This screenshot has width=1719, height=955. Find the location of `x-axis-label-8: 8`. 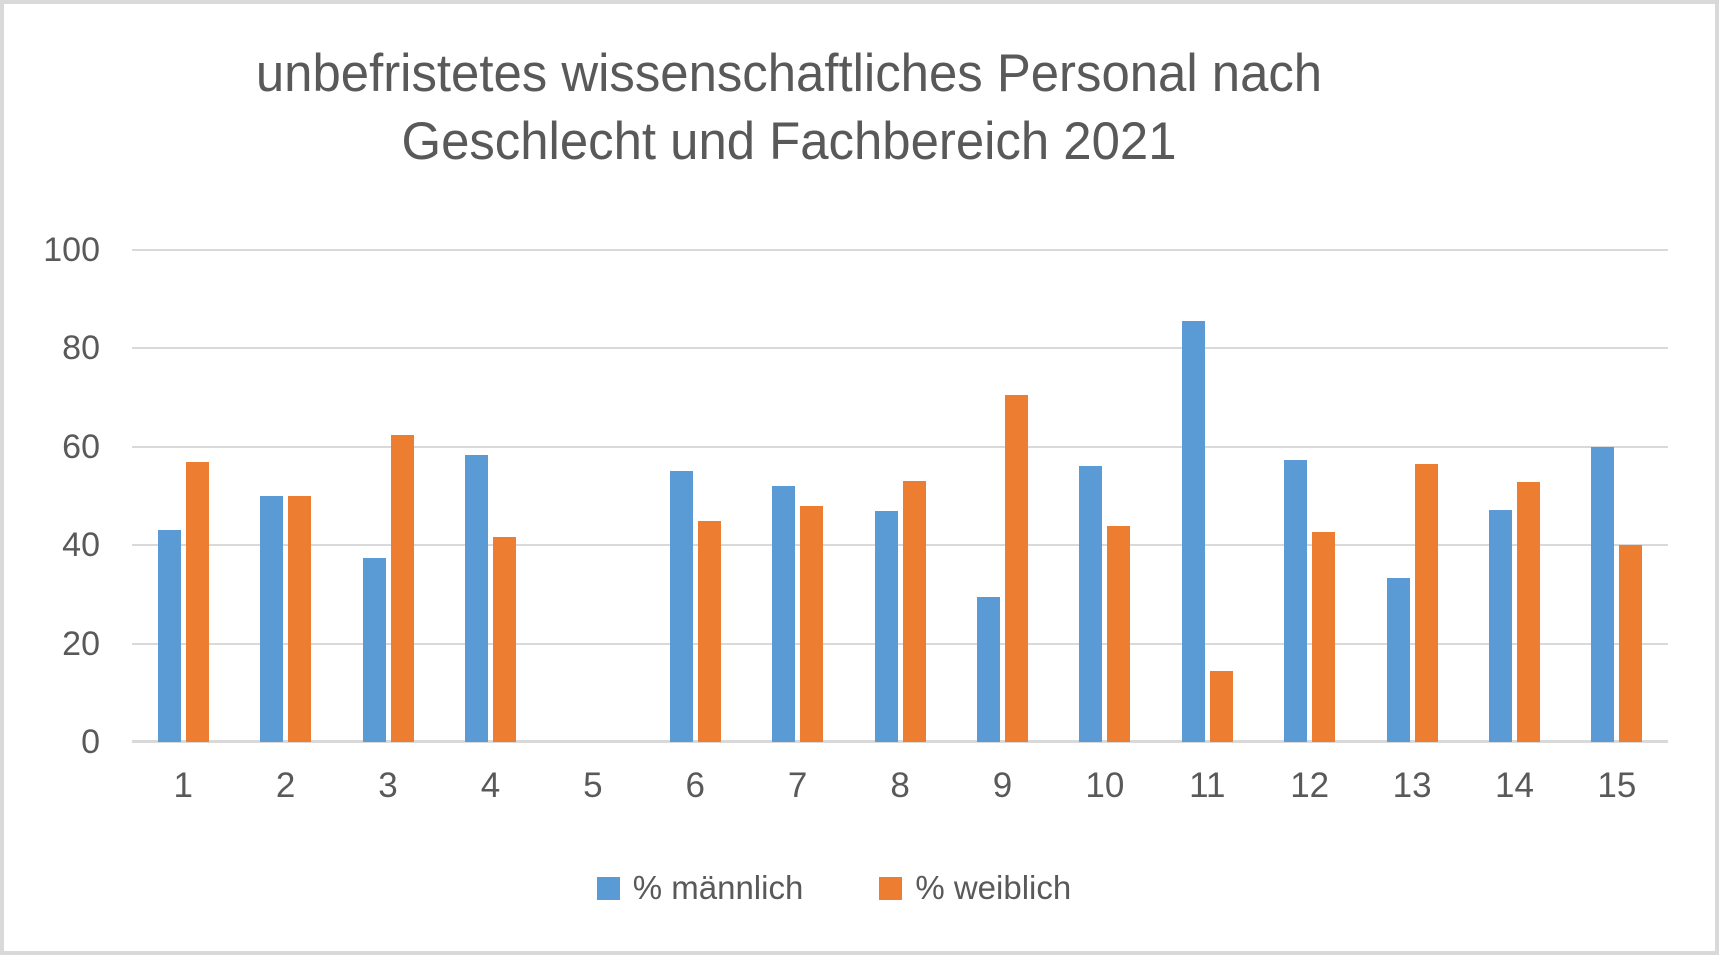

x-axis-label-8: 8 is located at coordinates (900, 785).